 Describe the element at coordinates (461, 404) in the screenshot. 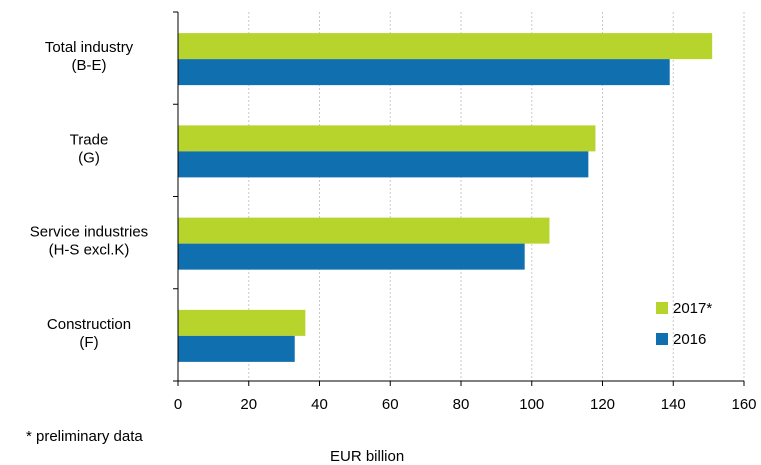

I see `x-tick-label: 80` at that location.